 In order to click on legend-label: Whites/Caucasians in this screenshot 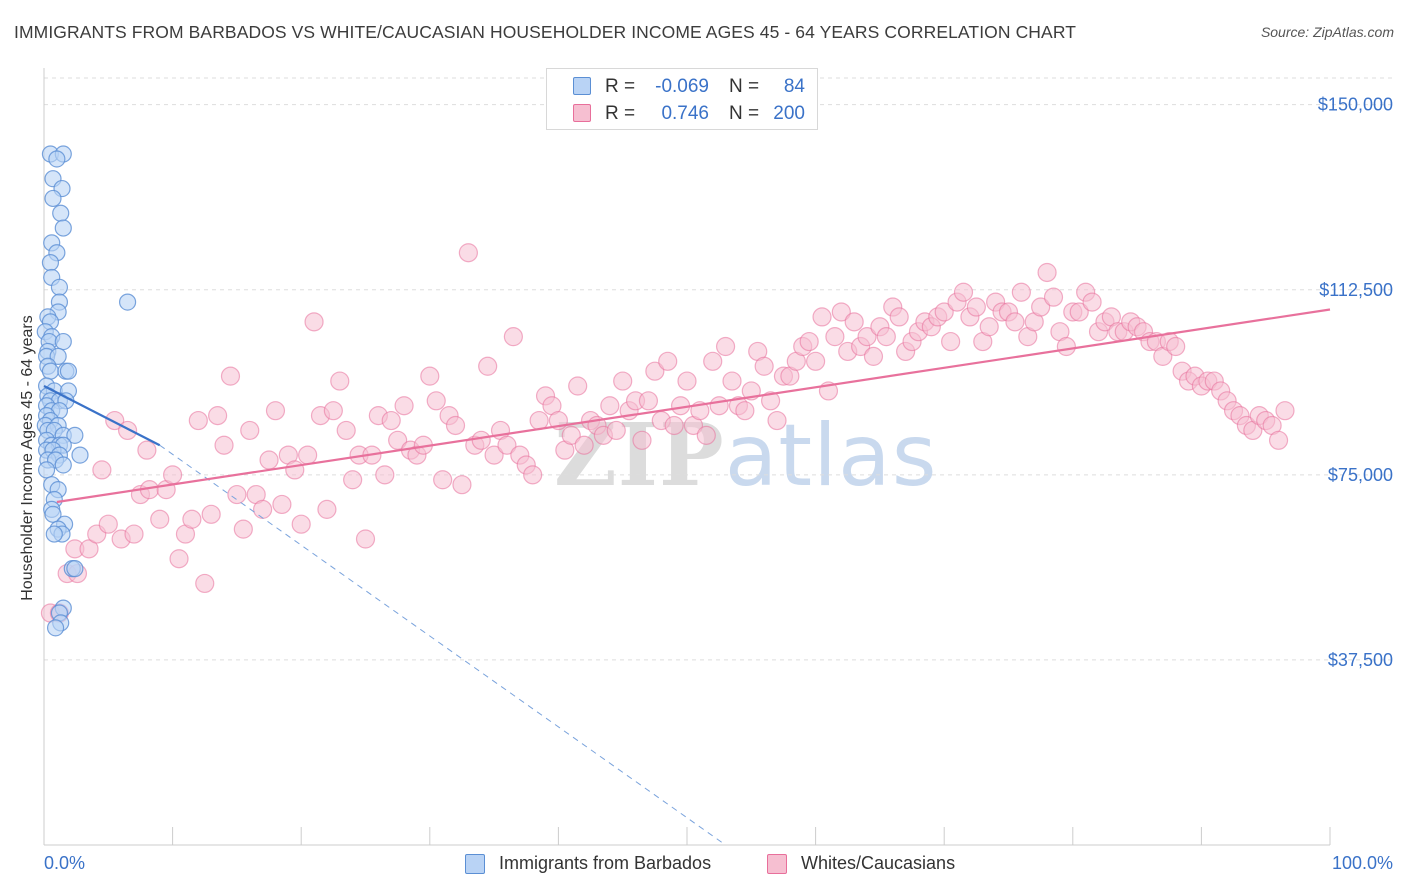, I will do `click(878, 863)`.